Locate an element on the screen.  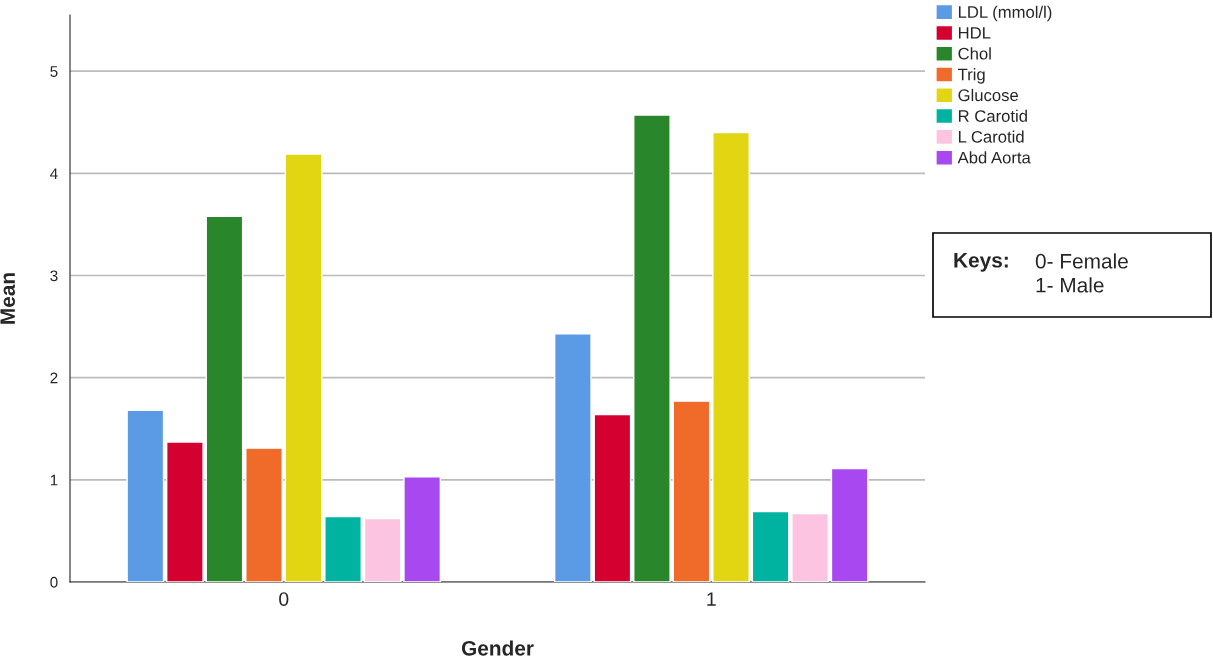
y-tick-label: 4 is located at coordinates (54, 173).